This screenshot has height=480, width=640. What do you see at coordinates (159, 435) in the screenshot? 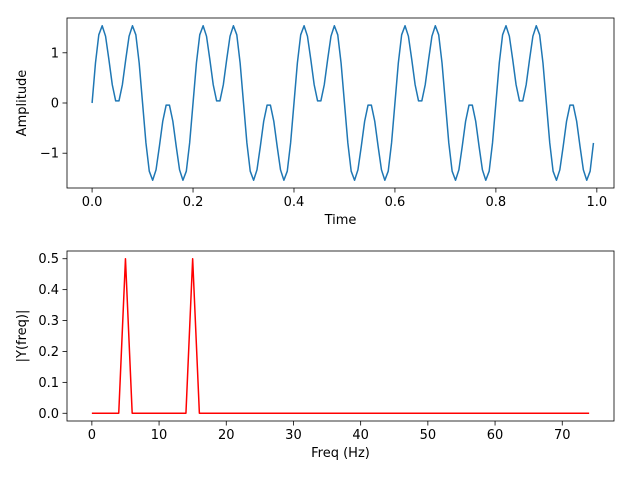
I see `x-tick-label: 10` at bounding box center [159, 435].